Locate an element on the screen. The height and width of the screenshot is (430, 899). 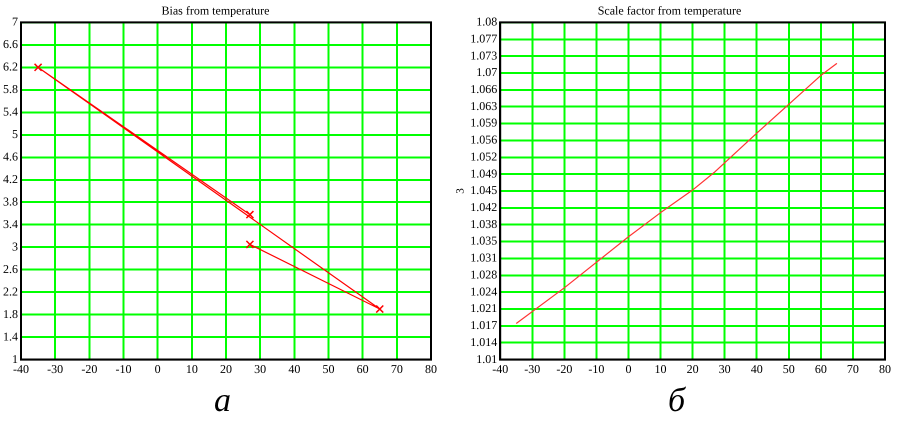
y-tick-label: 1.073 is located at coordinates (484, 55).